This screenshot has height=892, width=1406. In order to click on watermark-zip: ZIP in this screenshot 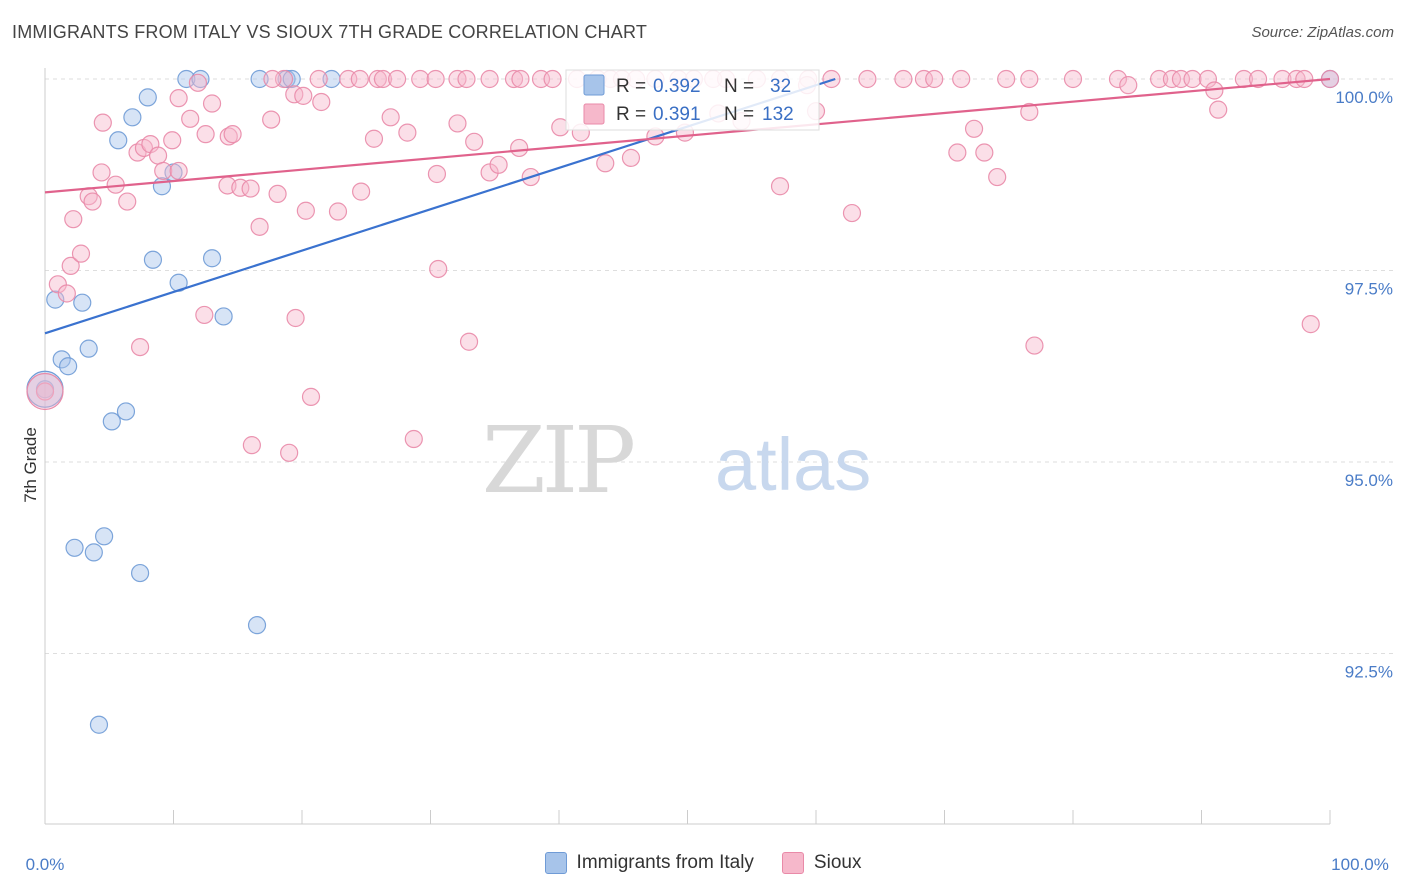, I will do `click(557, 460)`.